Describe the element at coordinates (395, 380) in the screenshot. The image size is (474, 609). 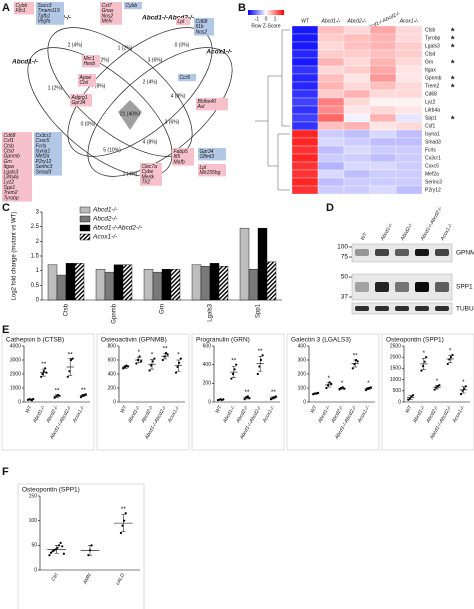
I see `y-tick-label: 1000` at that location.